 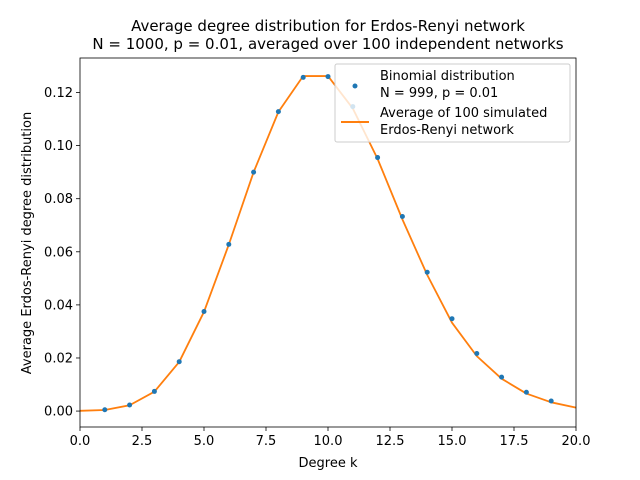 What do you see at coordinates (439, 93) in the screenshot?
I see `legend-label-binomial-line-2: N = 999, p = 0.01` at bounding box center [439, 93].